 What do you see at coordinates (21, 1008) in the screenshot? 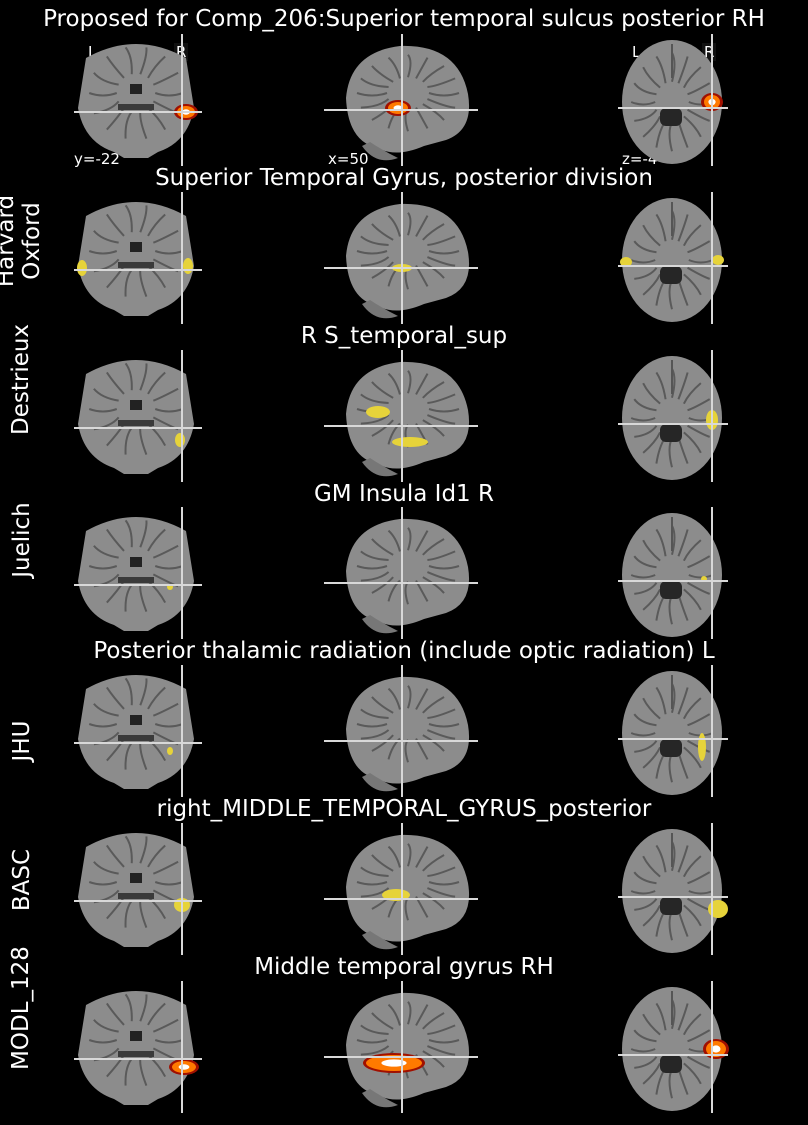
I see `atlas-label-modl: MODL_128` at bounding box center [21, 1008].